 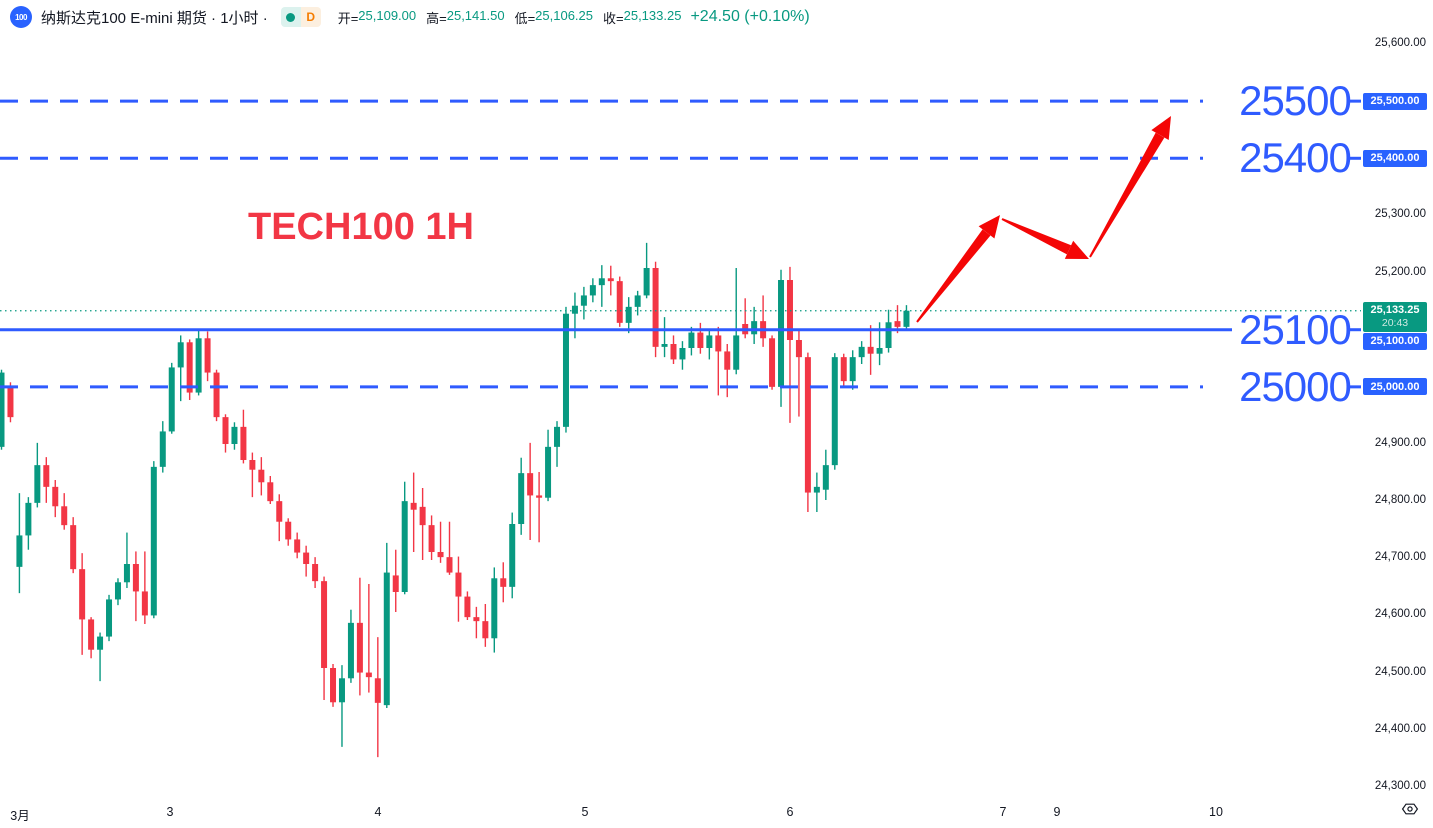 I want to click on price-level-badge: 25,100.00, so click(x=1395, y=341).